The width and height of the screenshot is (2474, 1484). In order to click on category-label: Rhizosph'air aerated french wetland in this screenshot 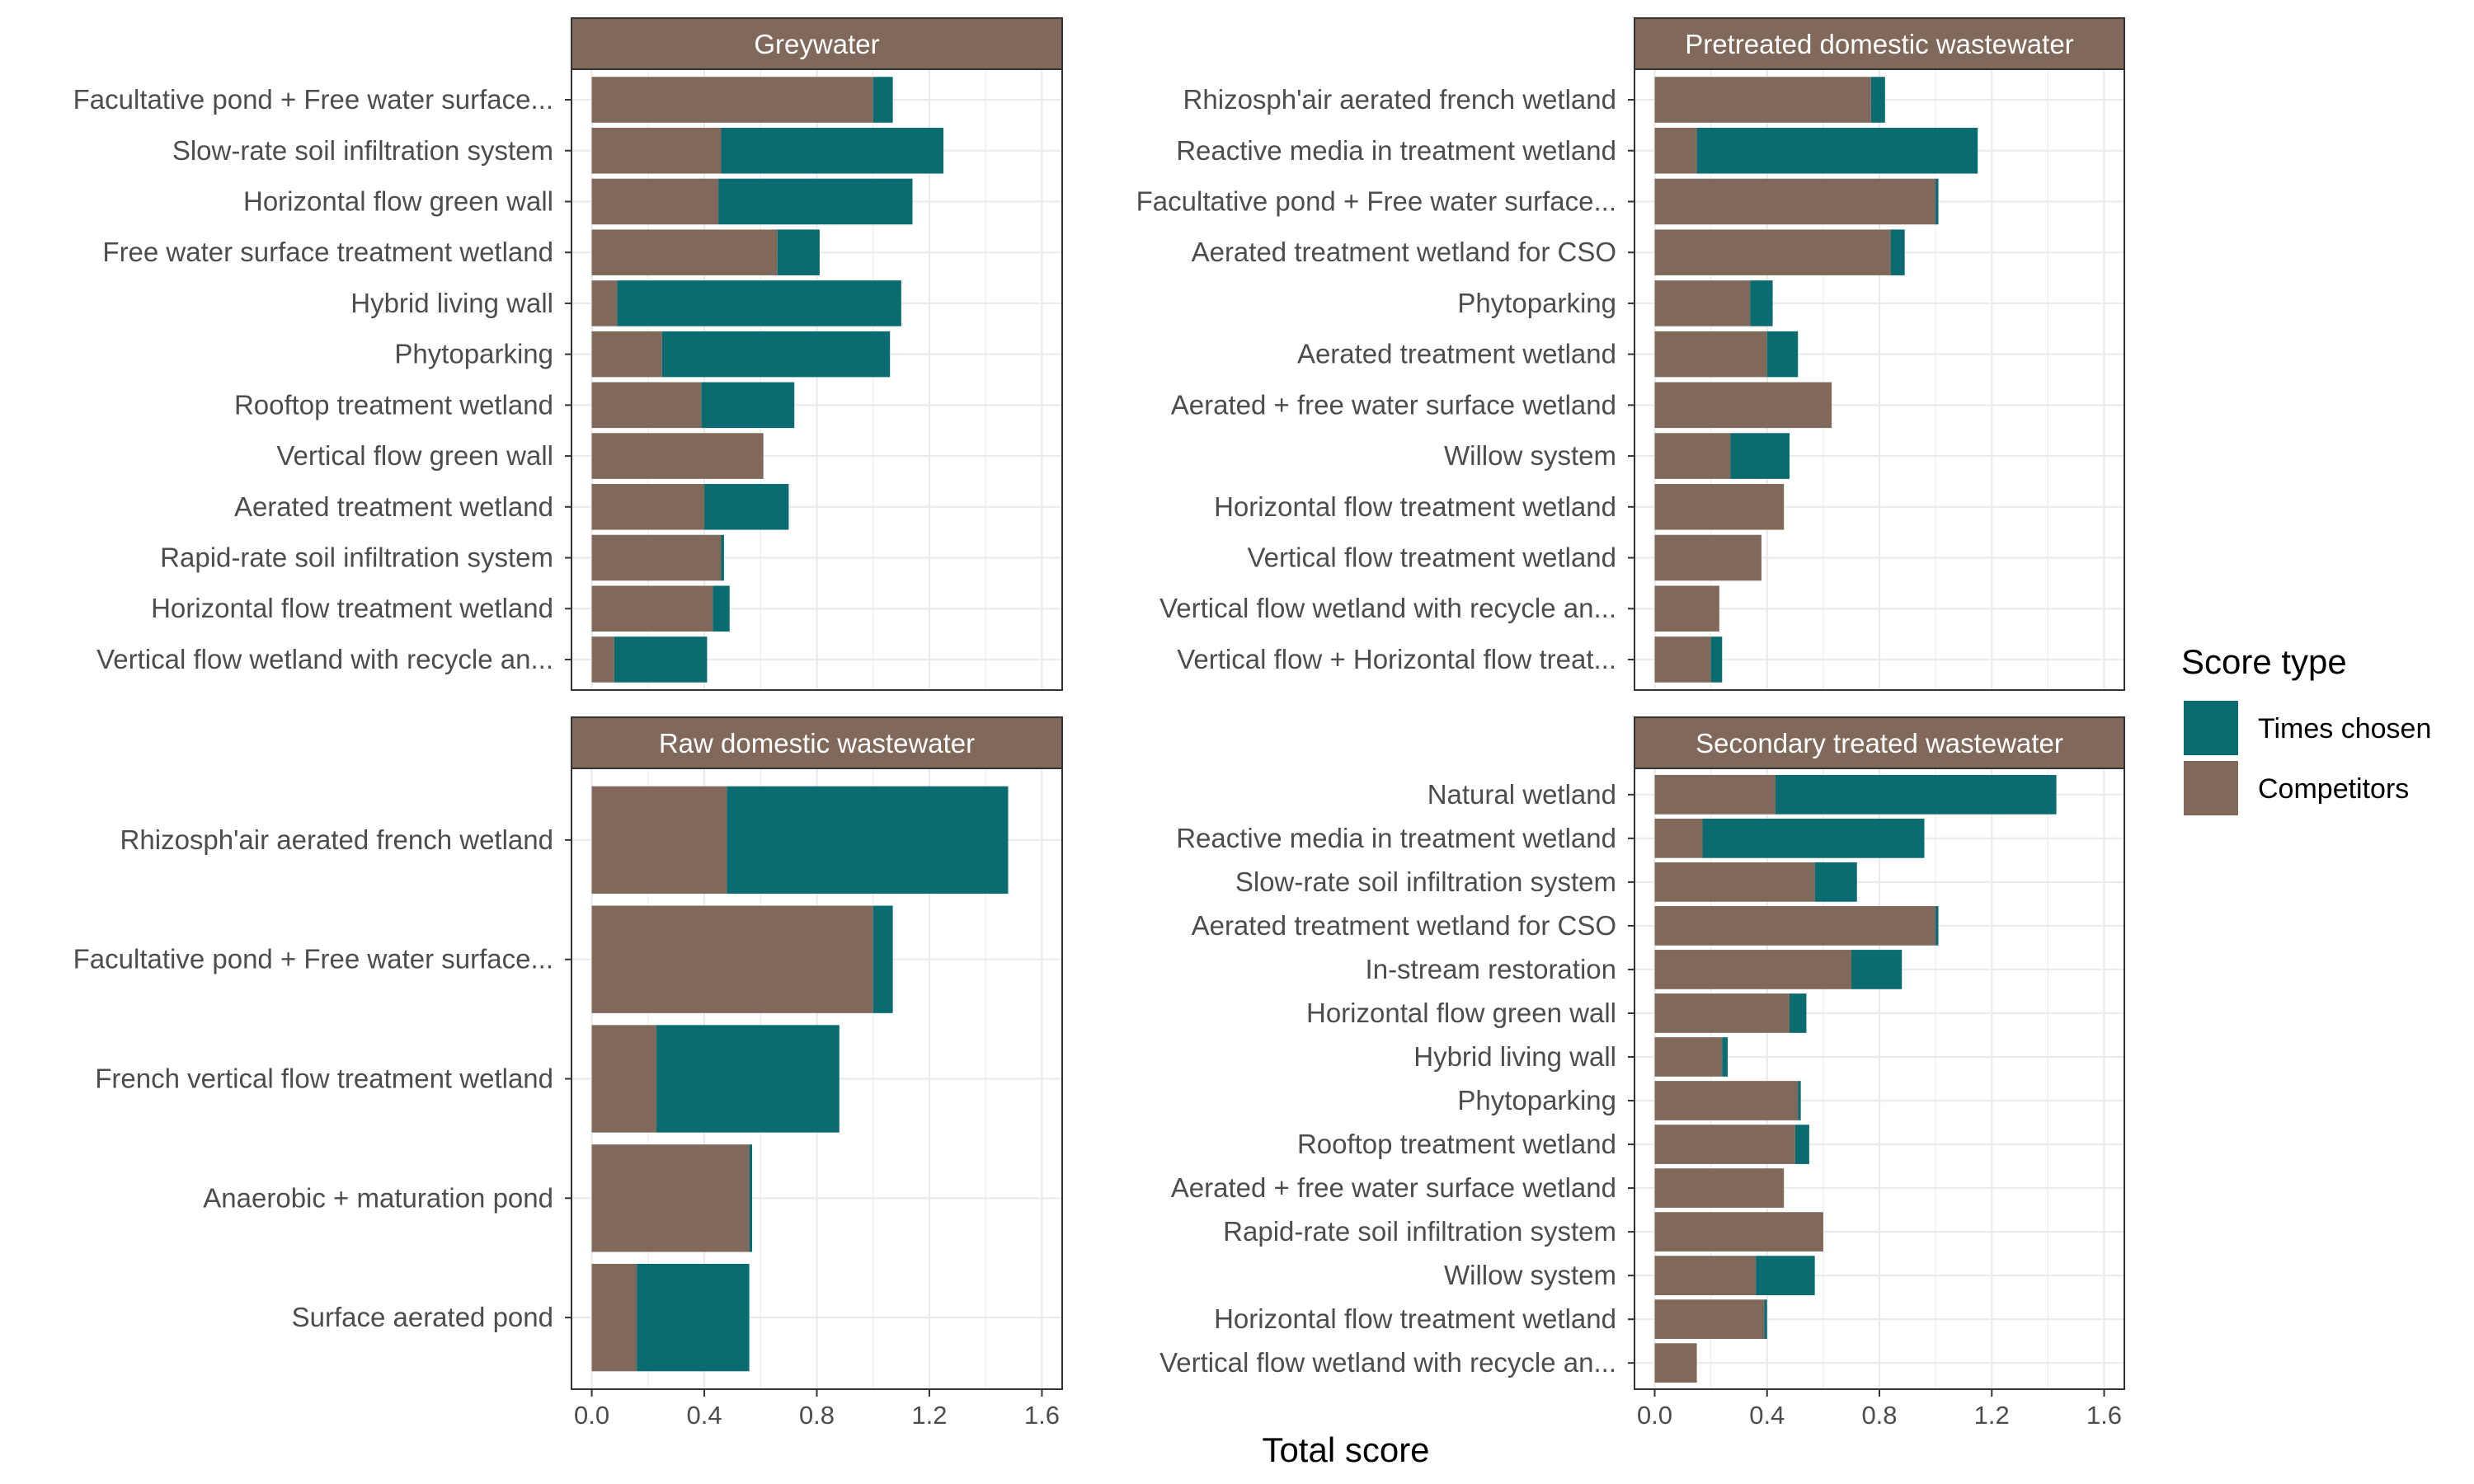, I will do `click(336, 839)`.